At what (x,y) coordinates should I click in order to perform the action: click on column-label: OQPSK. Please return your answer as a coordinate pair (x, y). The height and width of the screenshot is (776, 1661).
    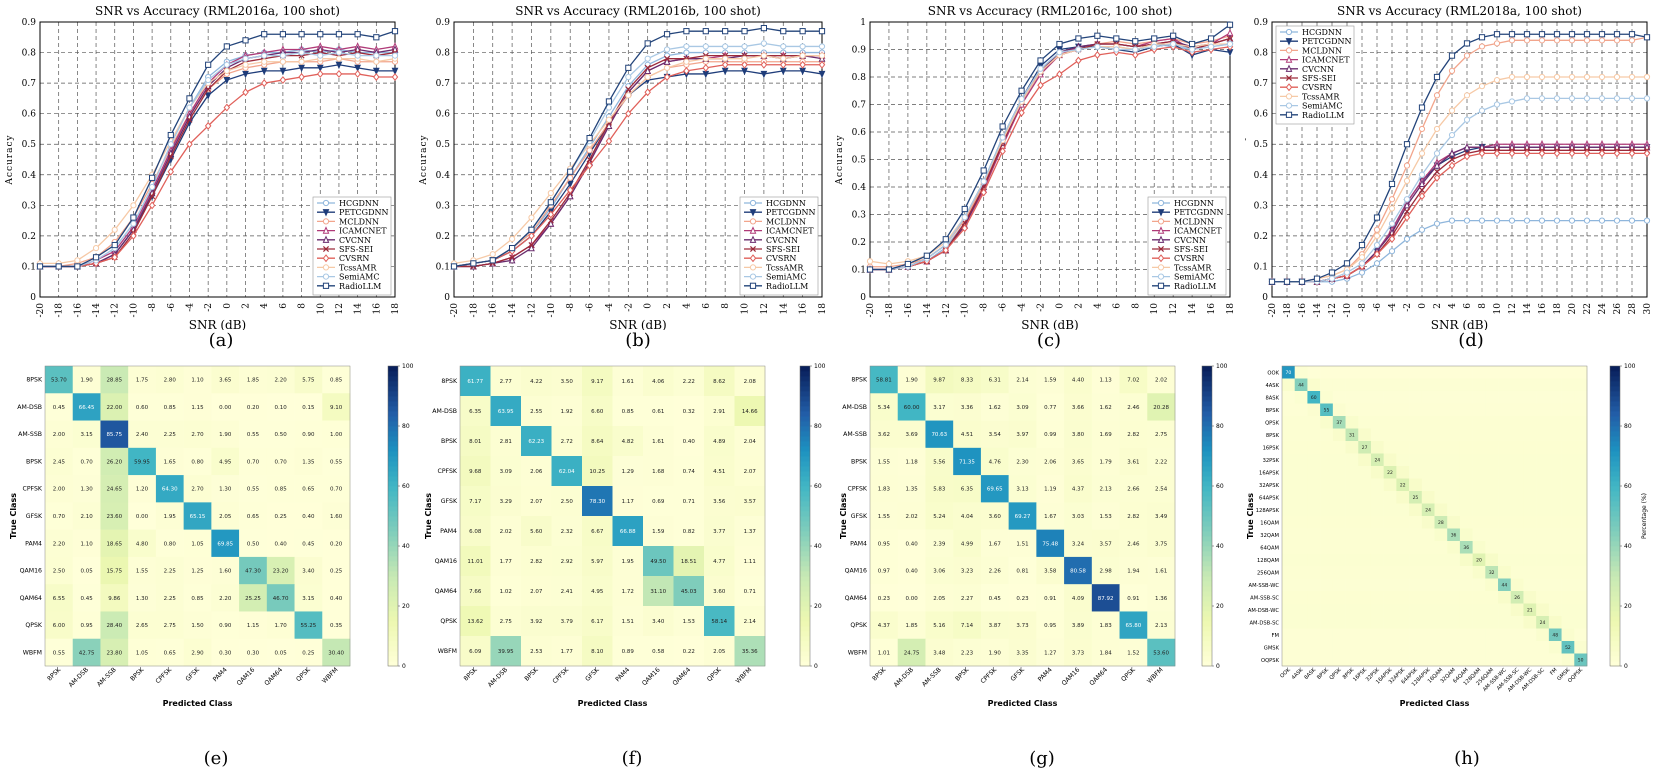
    Looking at the image, I should click on (1575, 675).